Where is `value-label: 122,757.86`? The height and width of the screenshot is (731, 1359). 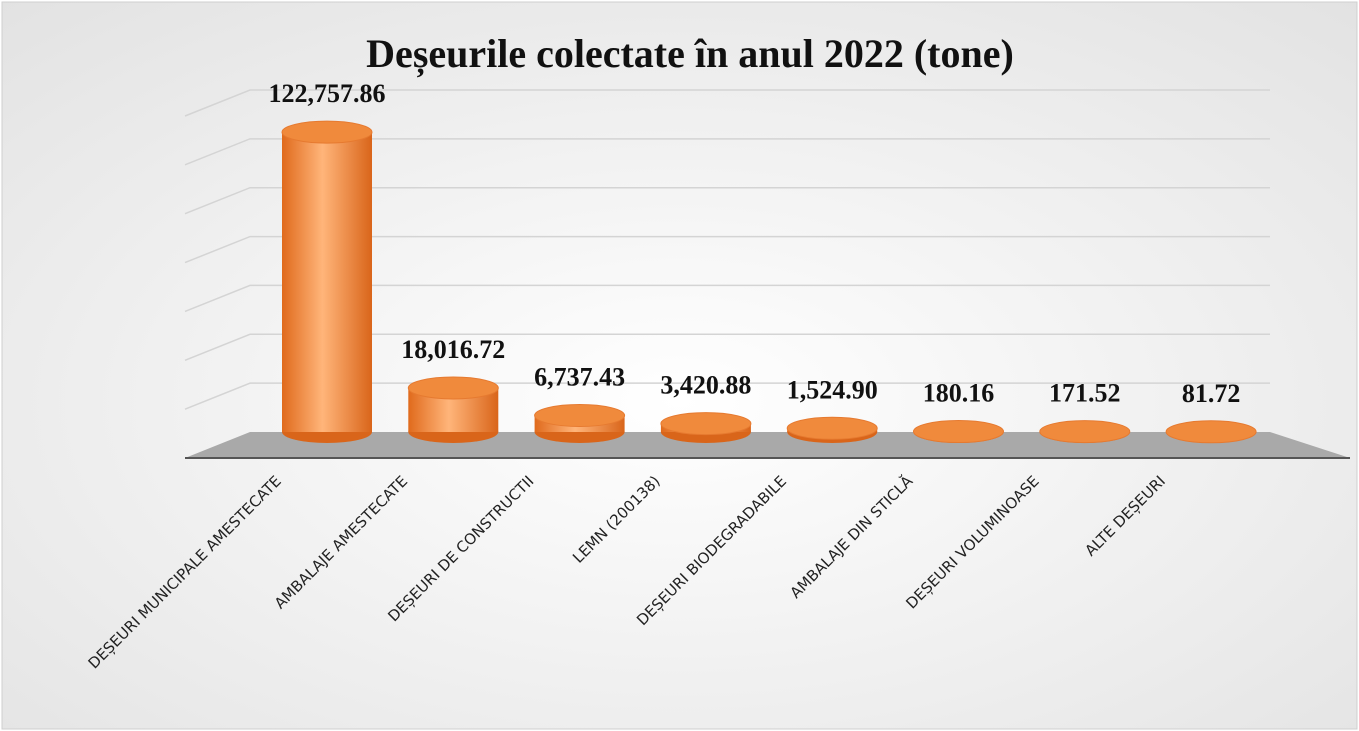 value-label: 122,757.86 is located at coordinates (327, 93).